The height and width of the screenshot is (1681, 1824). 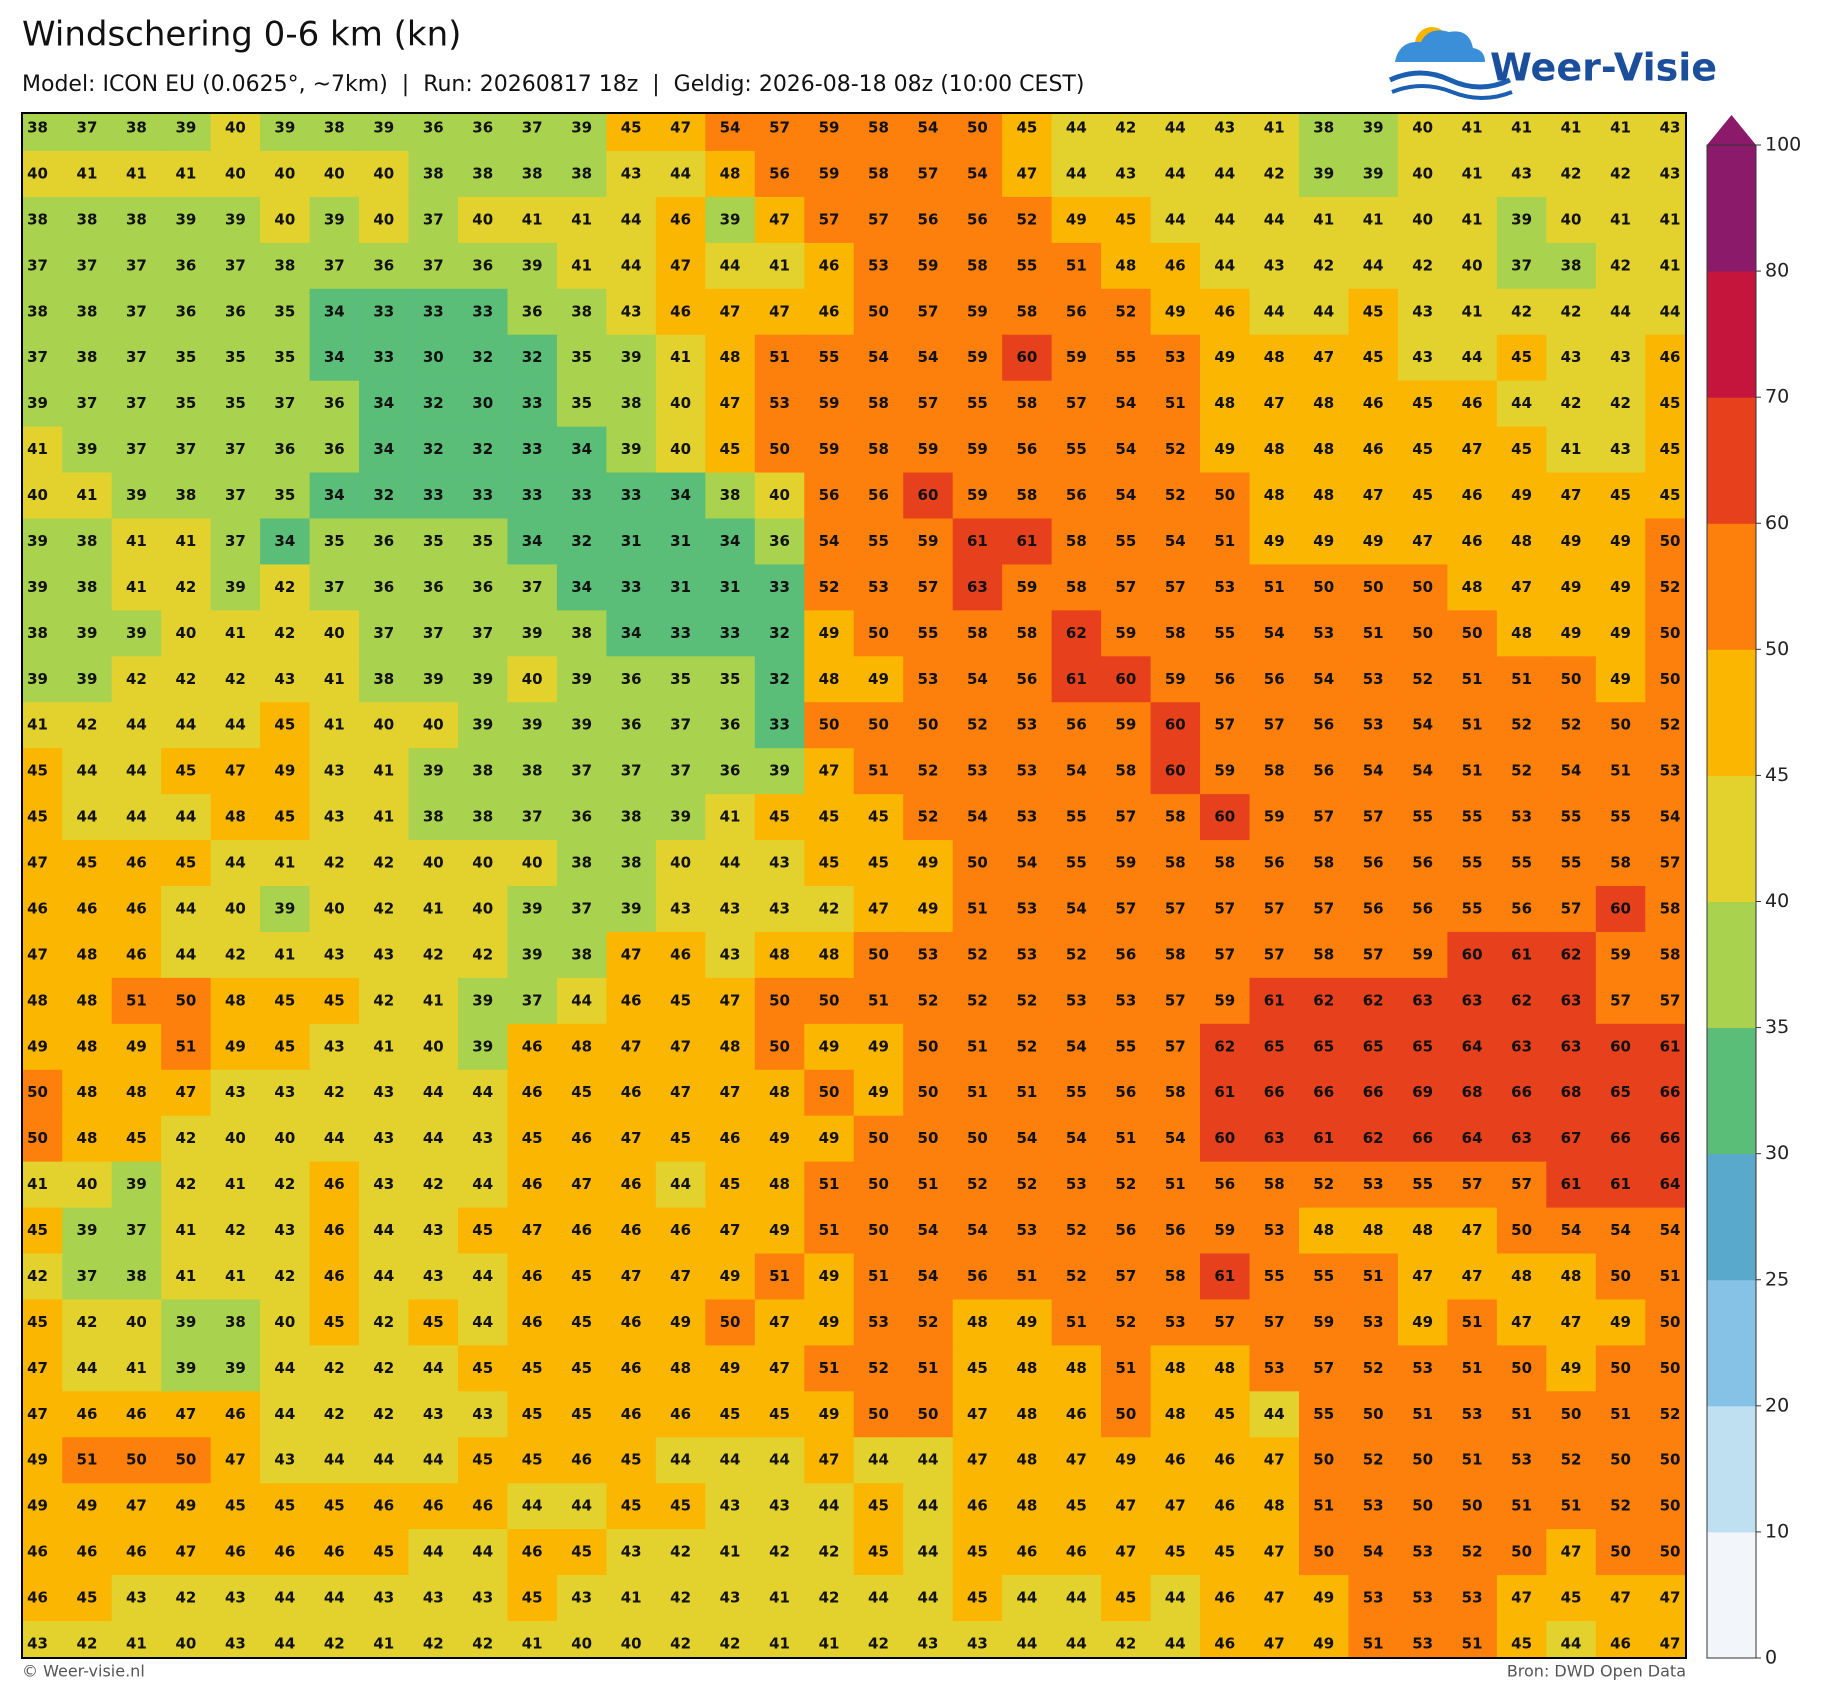 I want to click on shear-value: 35, so click(x=235, y=403).